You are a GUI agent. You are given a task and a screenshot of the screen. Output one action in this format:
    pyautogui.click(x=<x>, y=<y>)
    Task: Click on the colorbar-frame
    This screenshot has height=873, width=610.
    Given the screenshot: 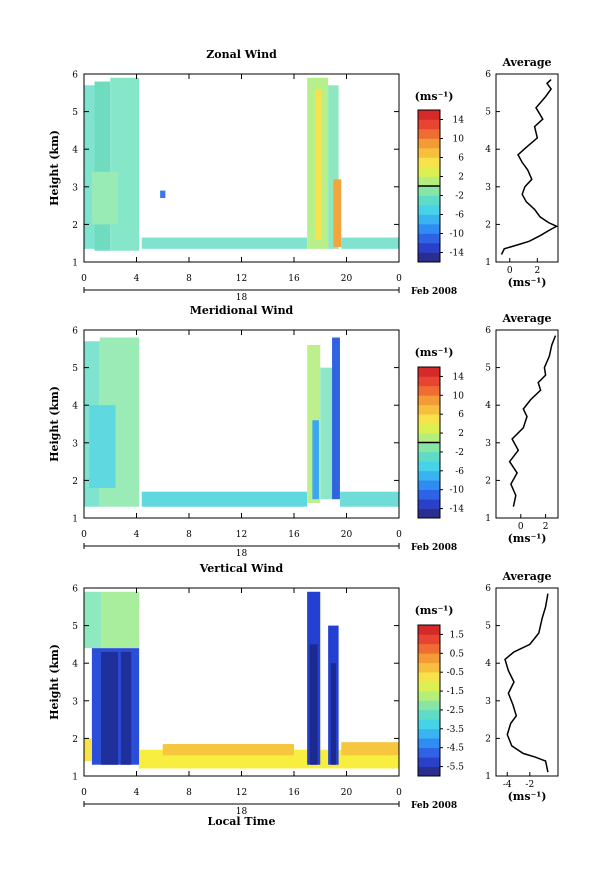 What is the action you would take?
    pyautogui.click(x=429, y=700)
    